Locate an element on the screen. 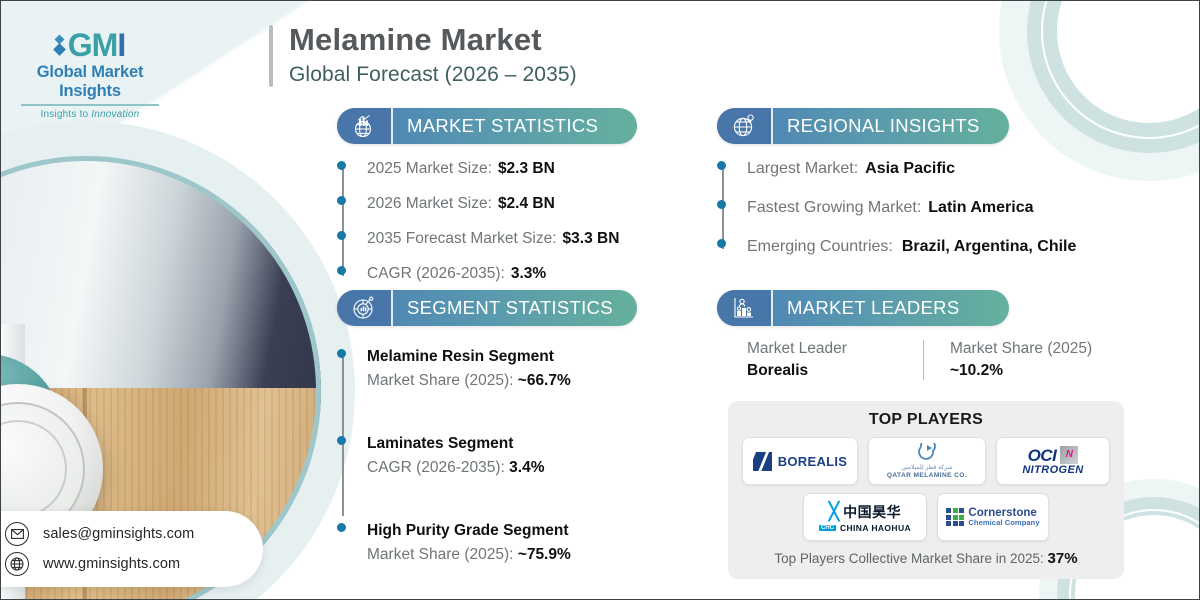  qatar-melamine-logo: شركة قطر للميلامين QATAR MELAMINE CO. is located at coordinates (927, 461).